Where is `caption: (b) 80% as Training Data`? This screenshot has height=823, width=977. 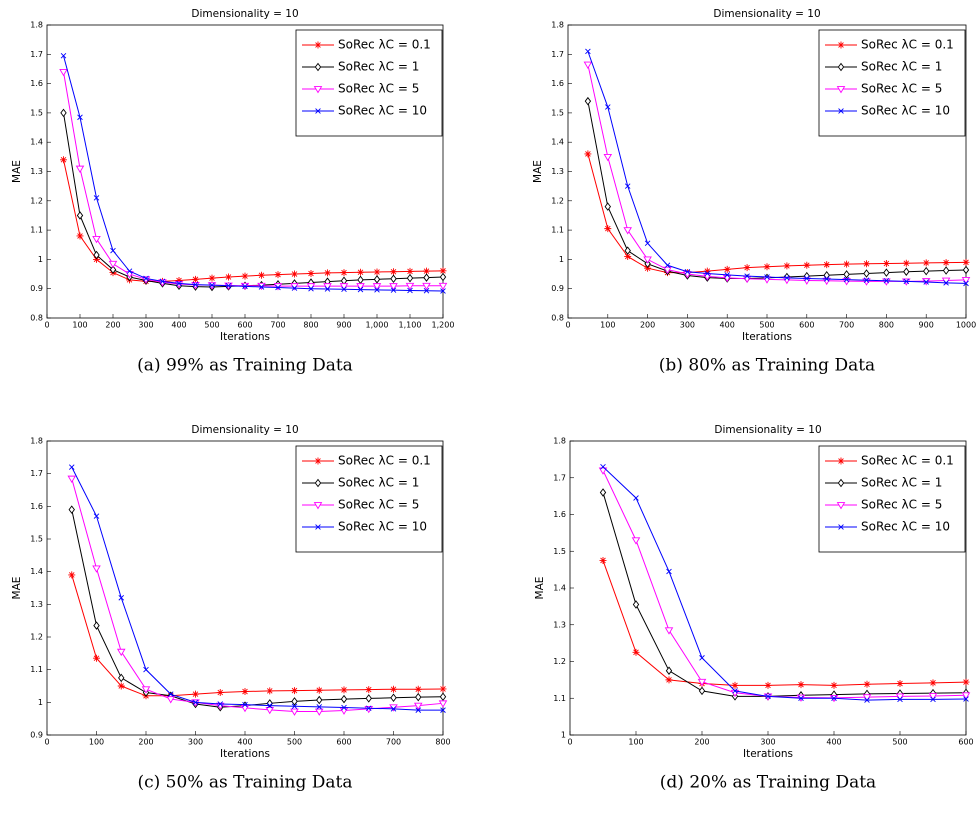
caption: (b) 80% as Training Data is located at coordinates (767, 366).